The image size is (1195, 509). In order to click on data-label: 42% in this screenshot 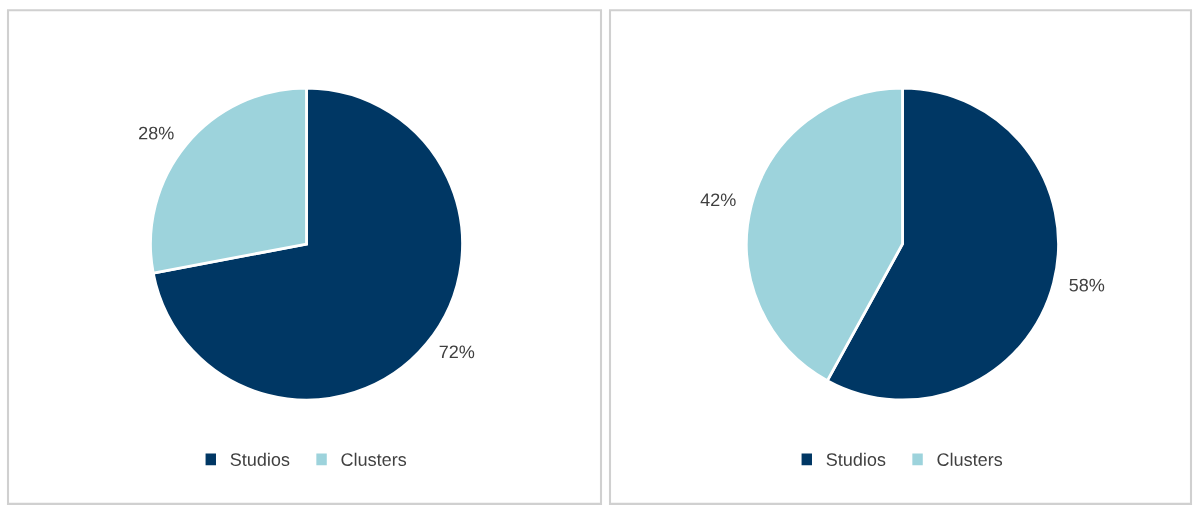, I will do `click(718, 200)`.